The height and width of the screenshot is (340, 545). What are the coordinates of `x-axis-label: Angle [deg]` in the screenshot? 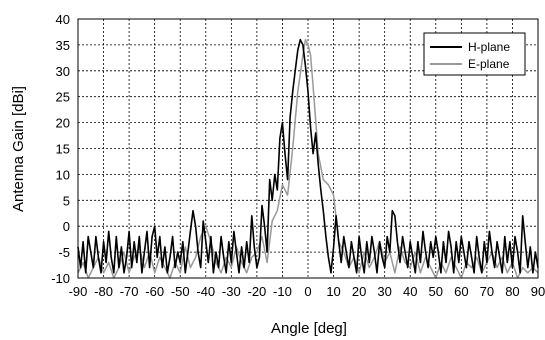 It's located at (309, 328).